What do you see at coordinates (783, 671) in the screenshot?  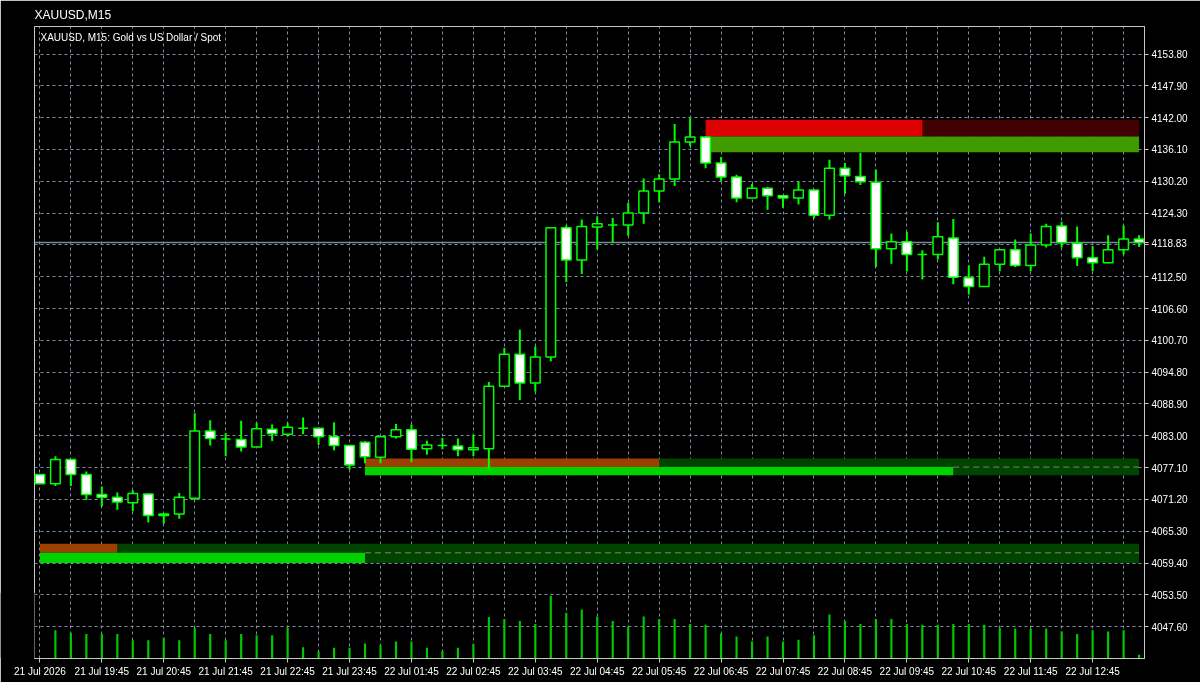 I see `x-tick-label: 22 Jul 07:45` at bounding box center [783, 671].